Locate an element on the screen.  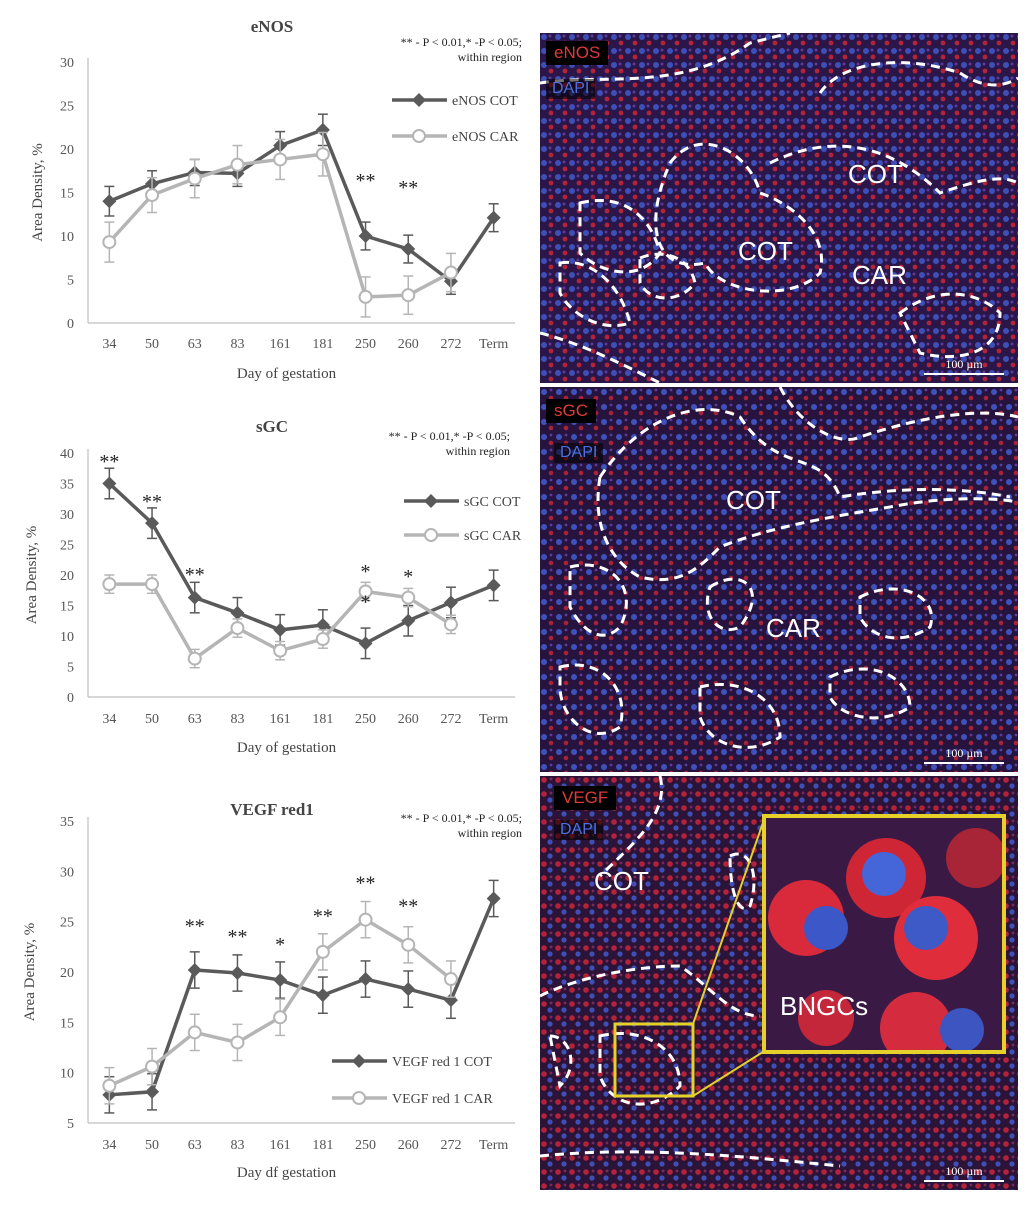
marker-label: sGC is located at coordinates (571, 411).